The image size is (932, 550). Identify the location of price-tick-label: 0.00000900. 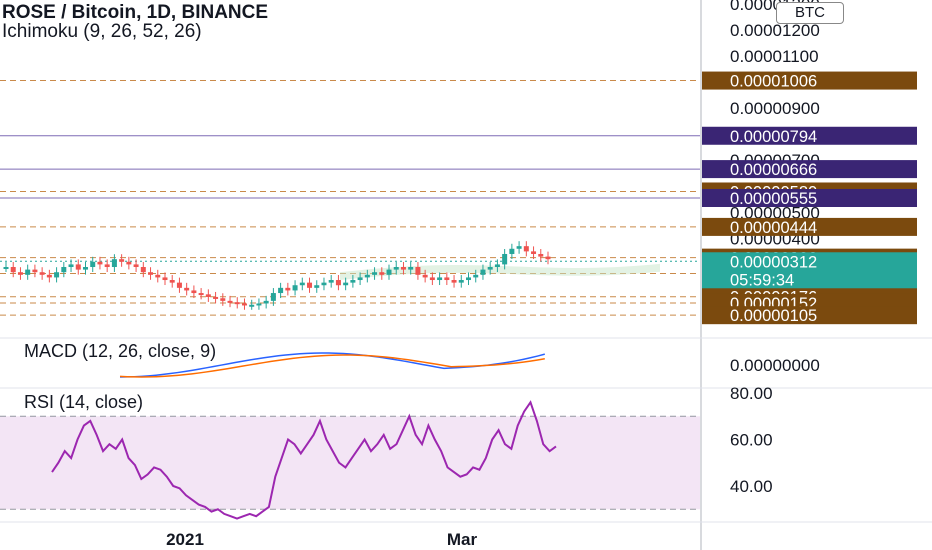
(775, 108).